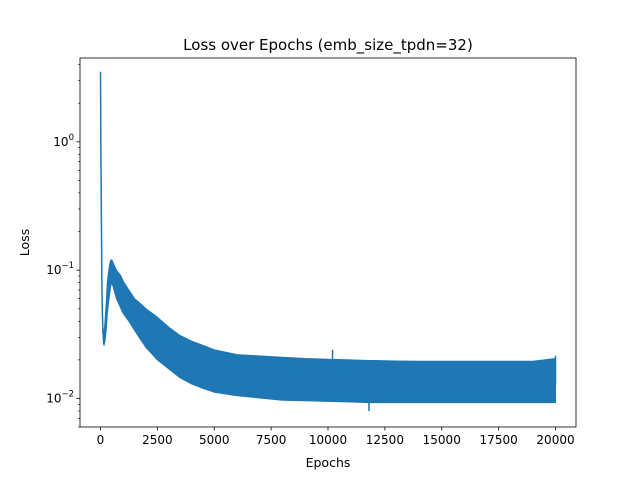 The height and width of the screenshot is (480, 640). I want to click on y-tick-label: 10⁻², so click(60, 398).